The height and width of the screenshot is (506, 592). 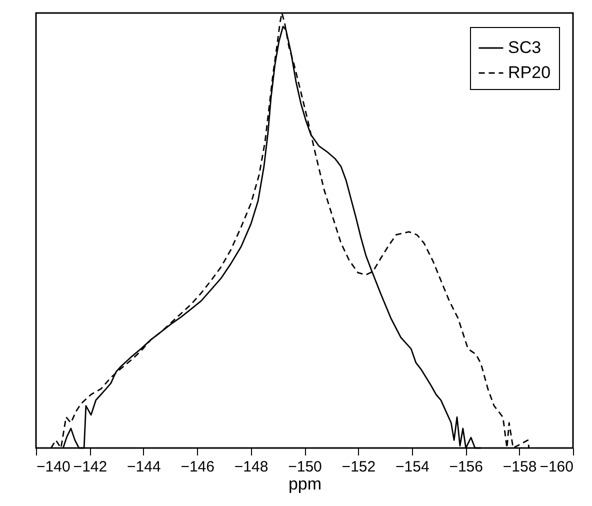 I want to click on legend-label: RP20, so click(x=529, y=72).